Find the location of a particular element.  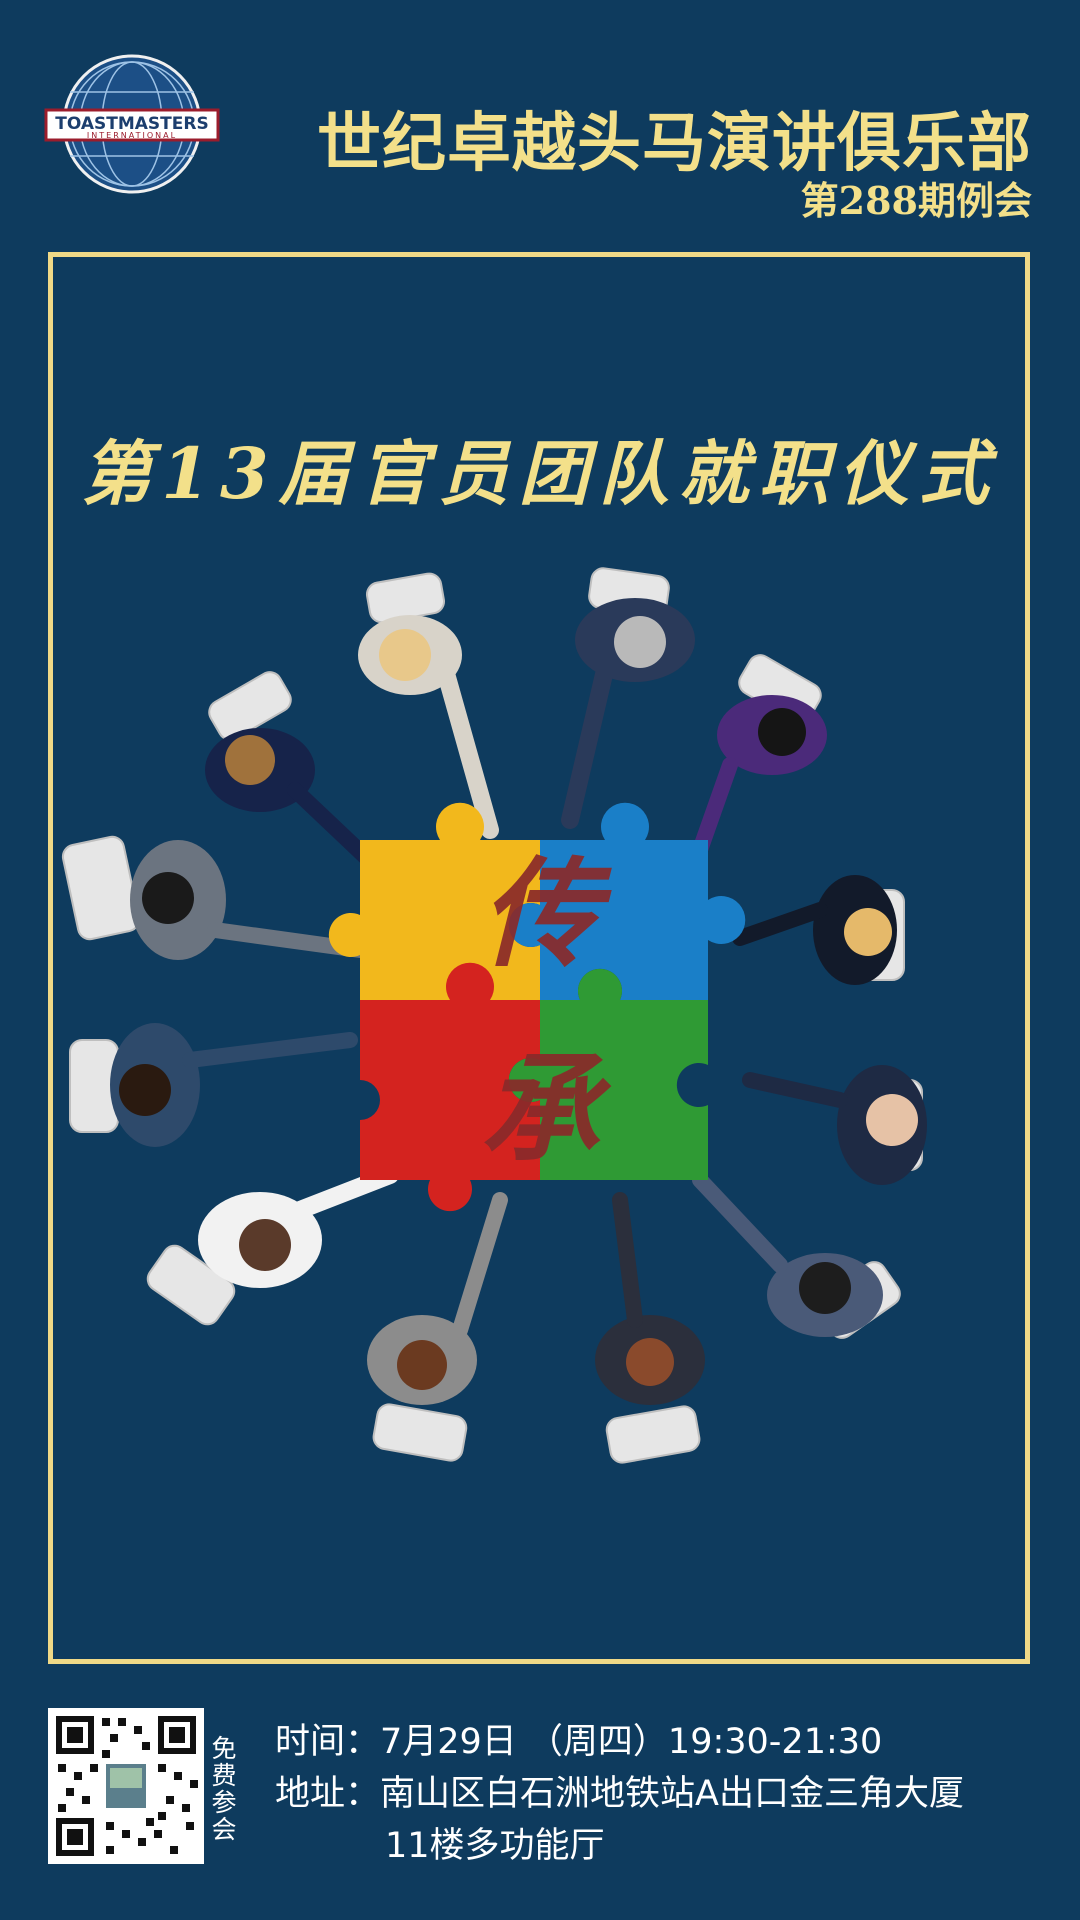

calligraphy-char-bottom: 承 is located at coordinates (546, 1108).